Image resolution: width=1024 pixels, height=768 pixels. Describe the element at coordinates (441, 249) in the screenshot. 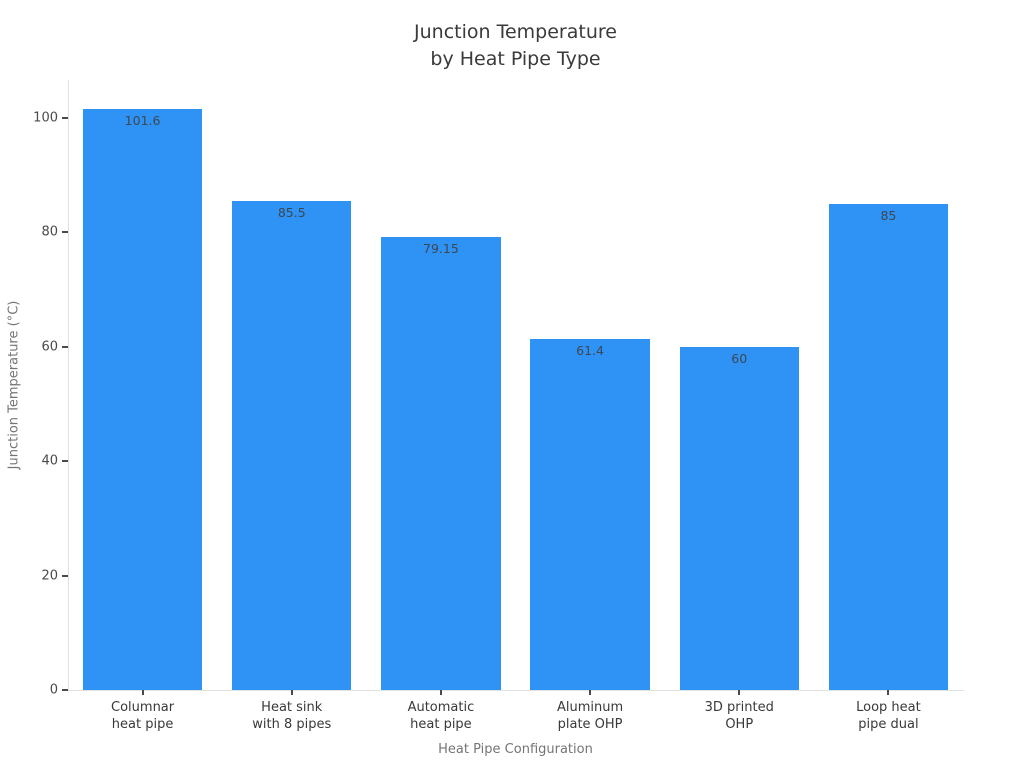

I see `bar-value-label-2: 79.15` at that location.